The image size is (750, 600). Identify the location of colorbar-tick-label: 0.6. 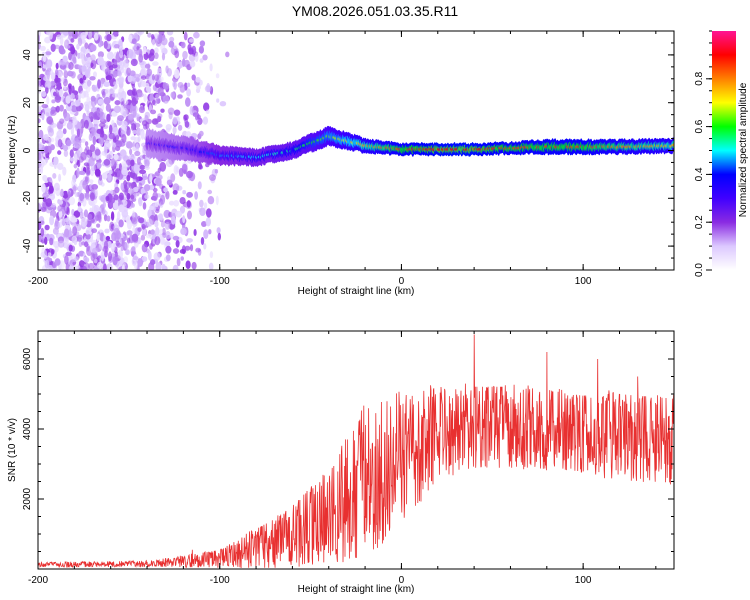
(699, 126).